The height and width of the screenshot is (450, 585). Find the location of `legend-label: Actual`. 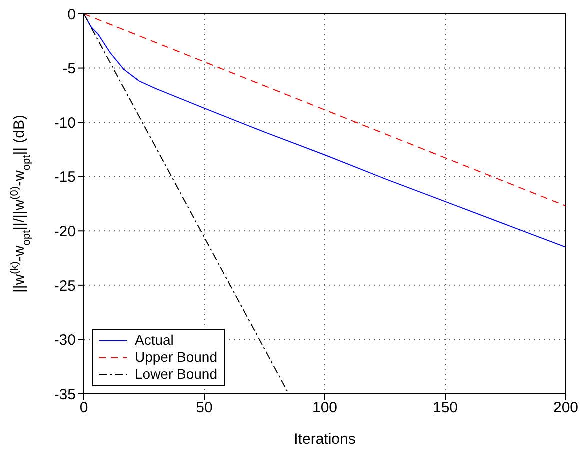

legend-label: Actual is located at coordinates (154, 340).